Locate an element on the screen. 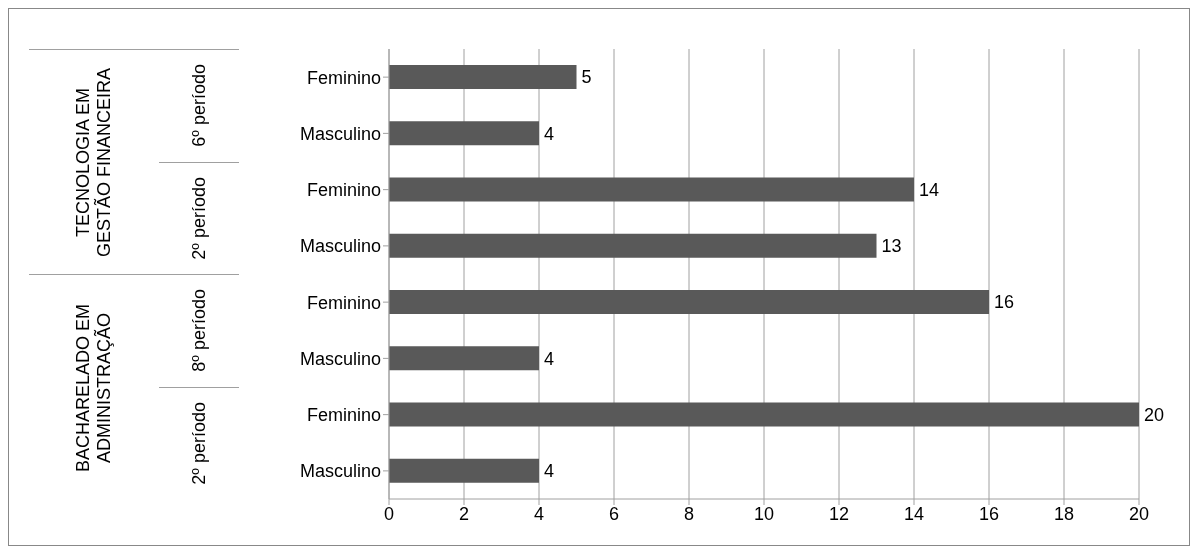 The image size is (1196, 552). x-tick-label: 8 is located at coordinates (689, 513).